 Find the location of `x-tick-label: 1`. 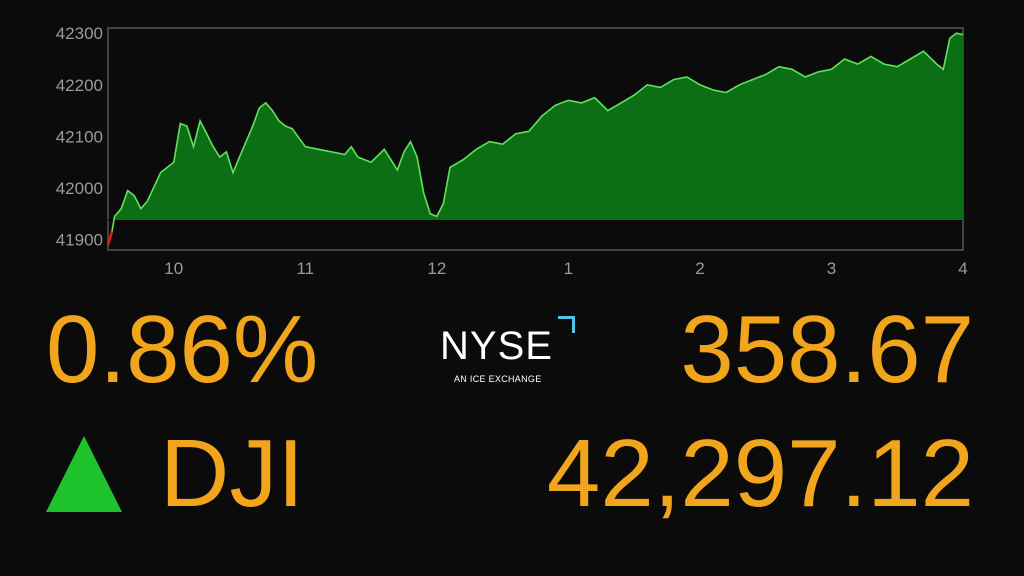

x-tick-label: 1 is located at coordinates (568, 268).